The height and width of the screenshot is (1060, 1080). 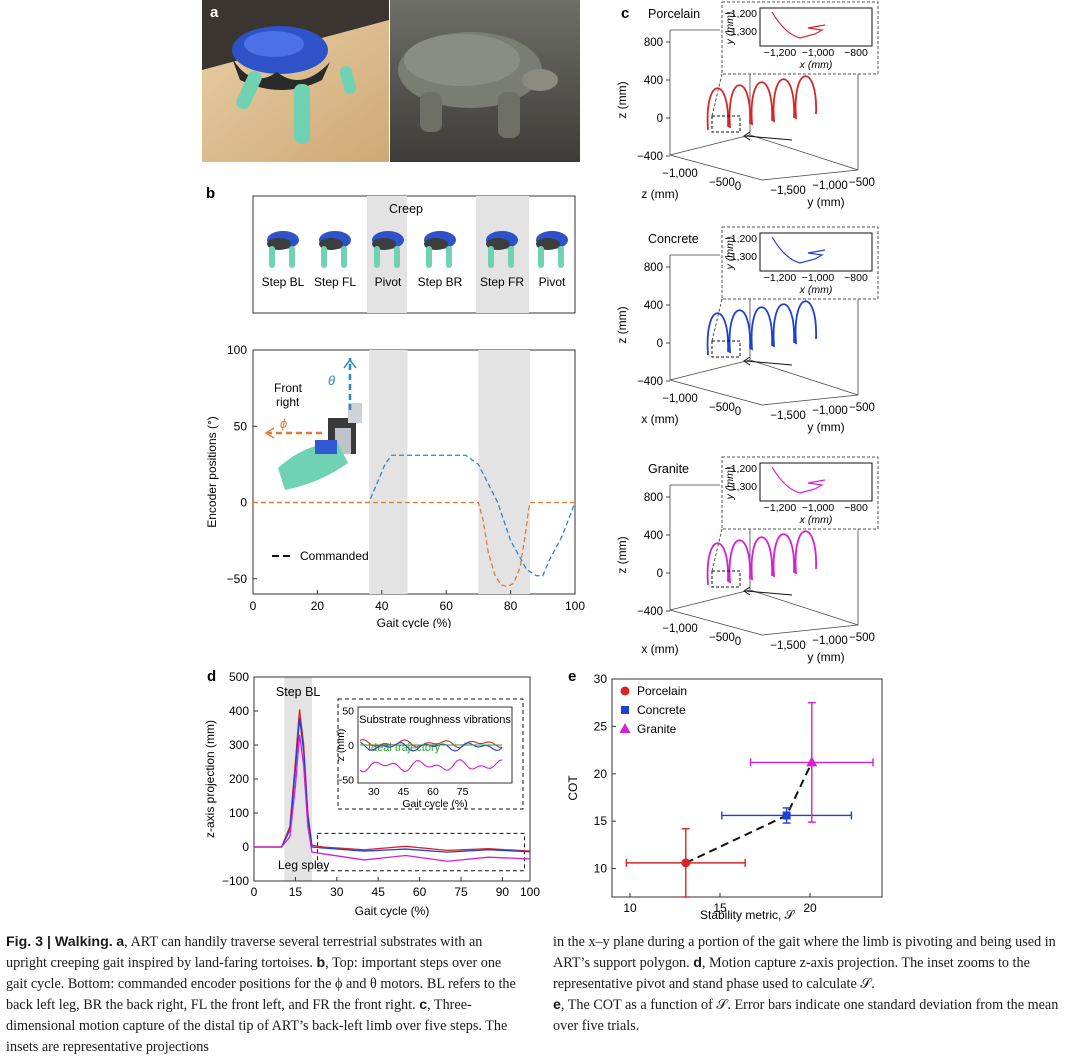 What do you see at coordinates (503, 892) in the screenshot?
I see `zproj-xtick-label: 90` at bounding box center [503, 892].